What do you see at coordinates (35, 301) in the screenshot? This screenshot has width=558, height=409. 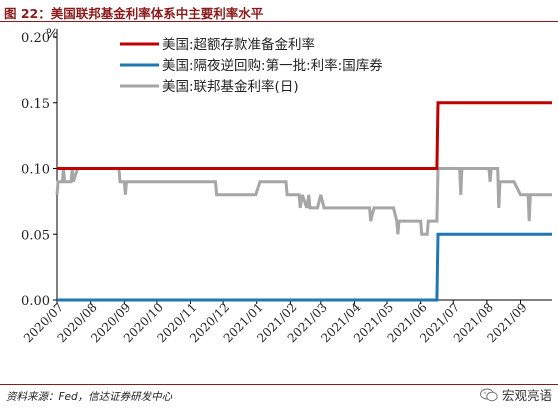 I see `y-tick-label: 0.00` at bounding box center [35, 301].